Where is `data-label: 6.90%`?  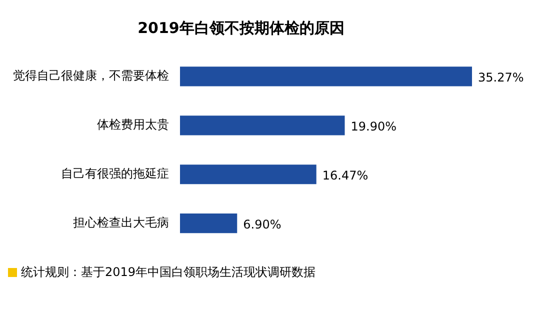
data-label: 6.90% is located at coordinates (262, 224).